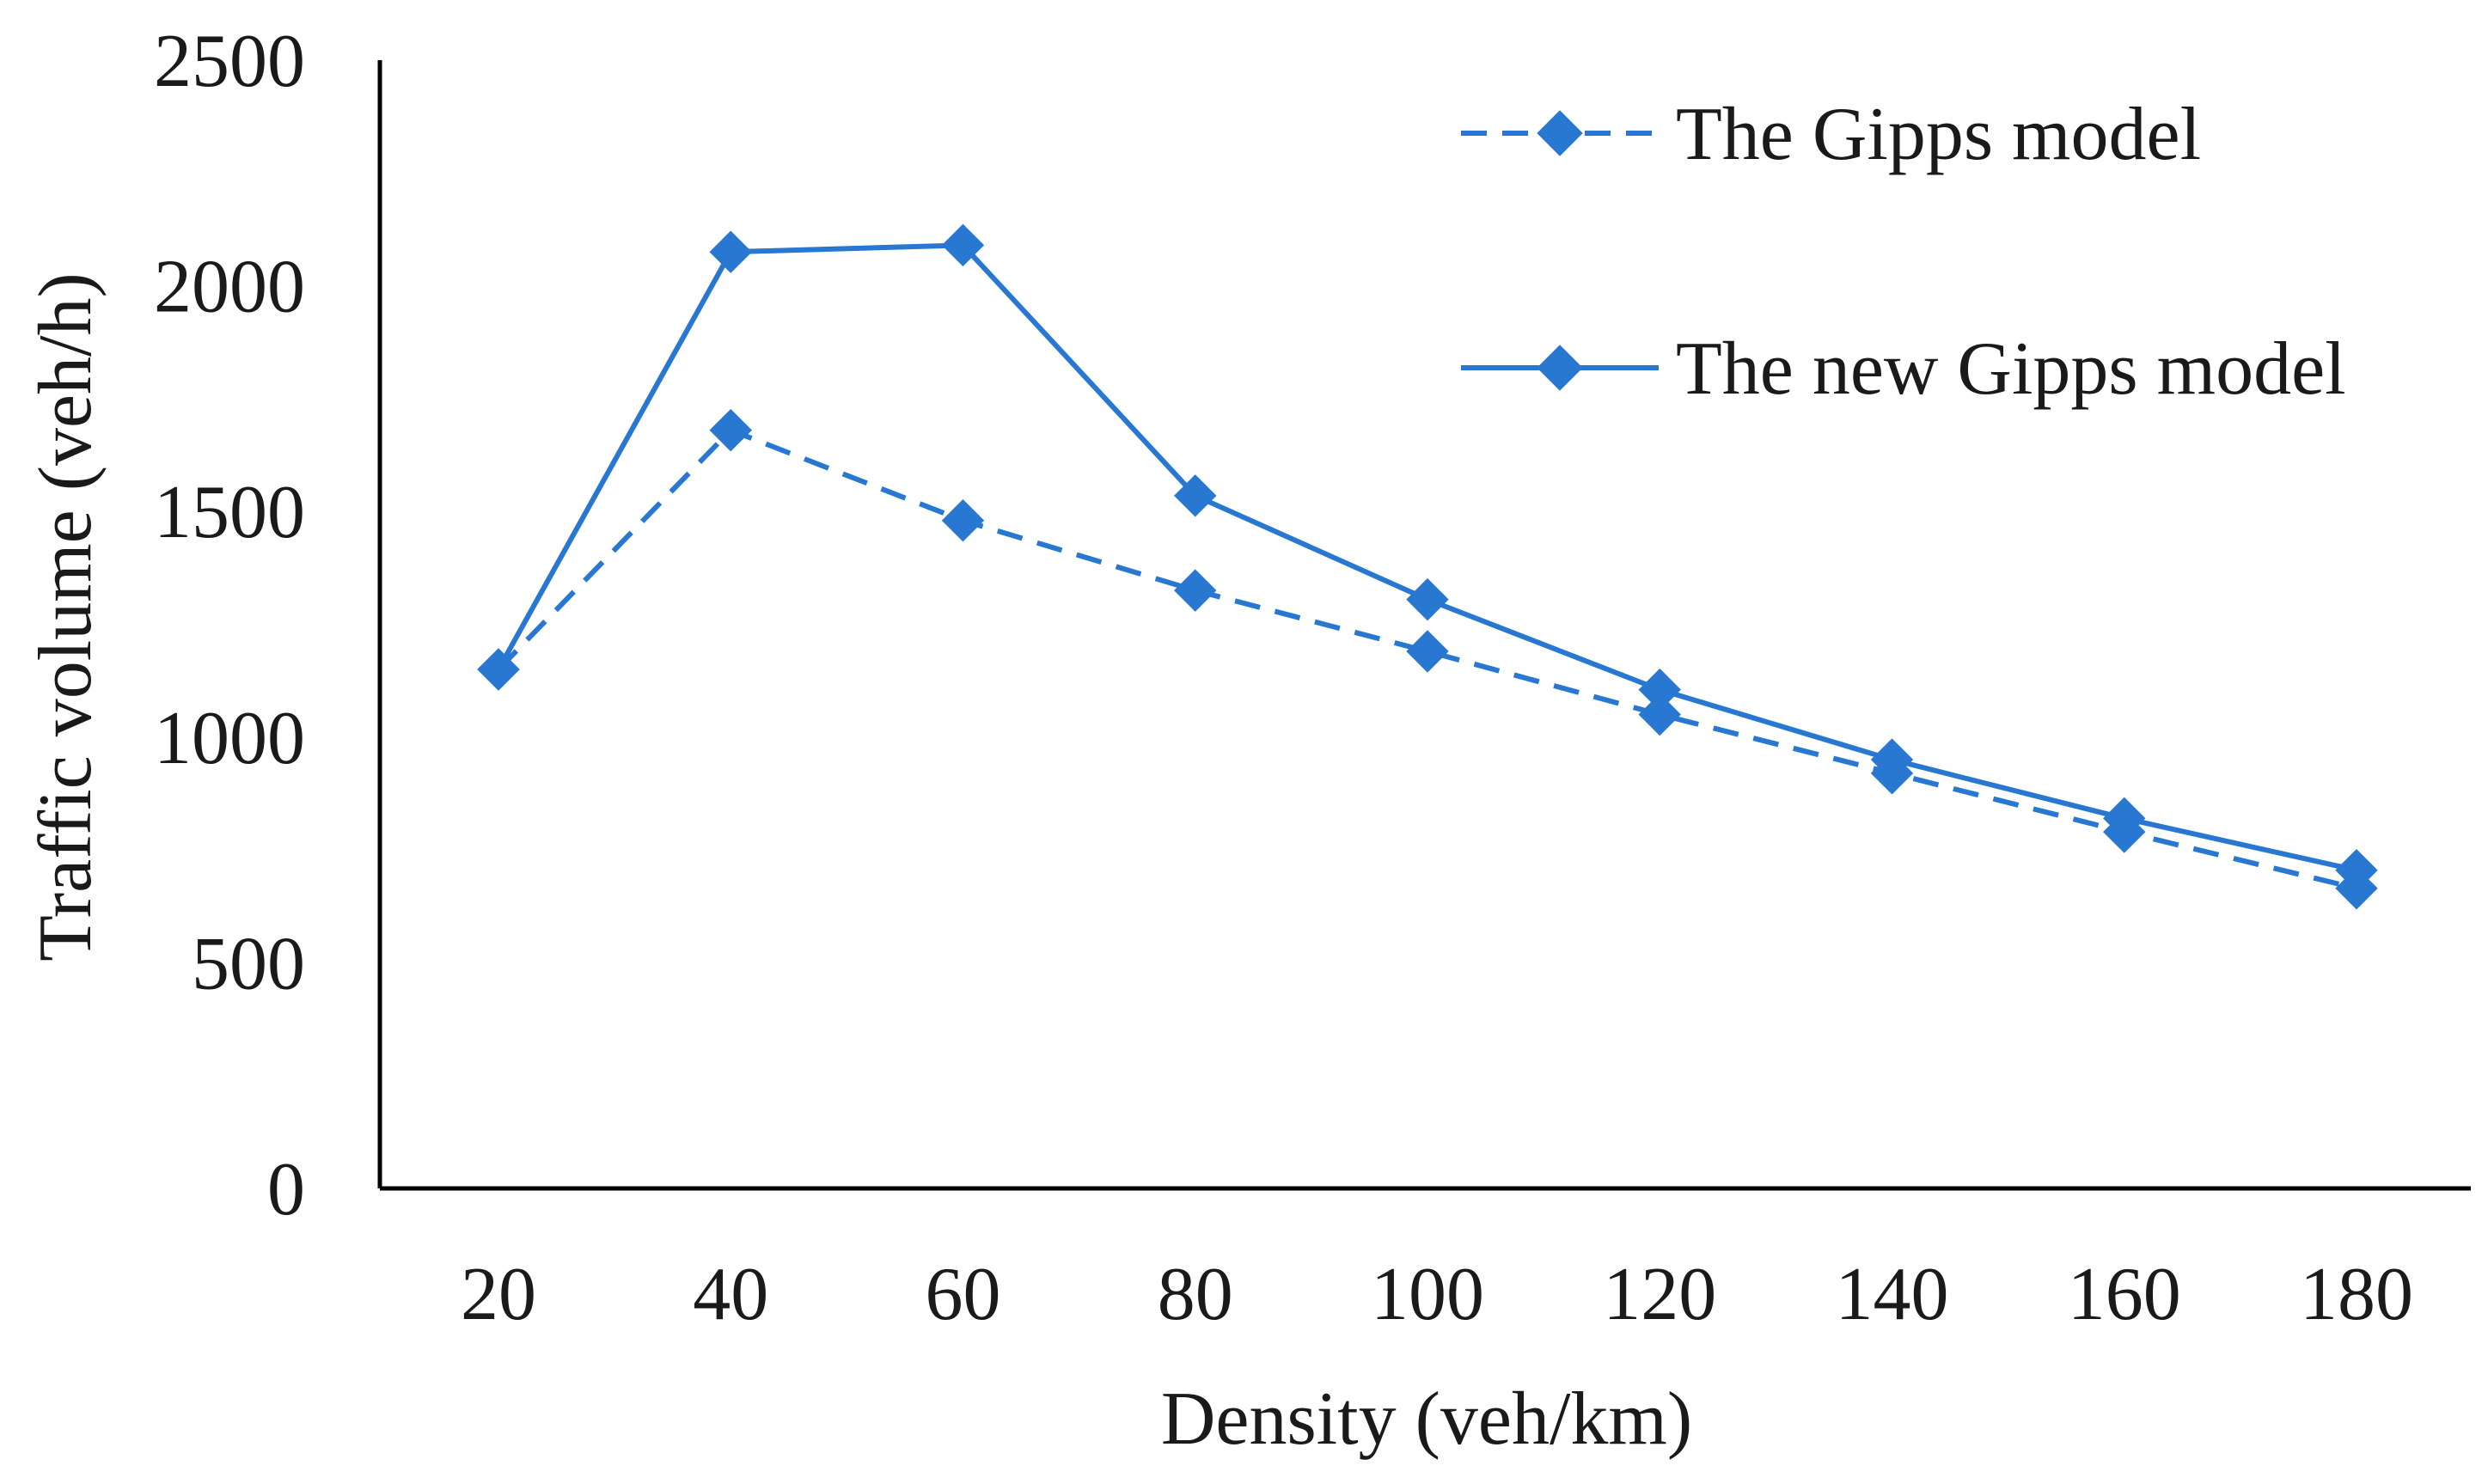 The height and width of the screenshot is (1484, 2488). Describe the element at coordinates (249, 964) in the screenshot. I see `y-tick-label: 500` at that location.